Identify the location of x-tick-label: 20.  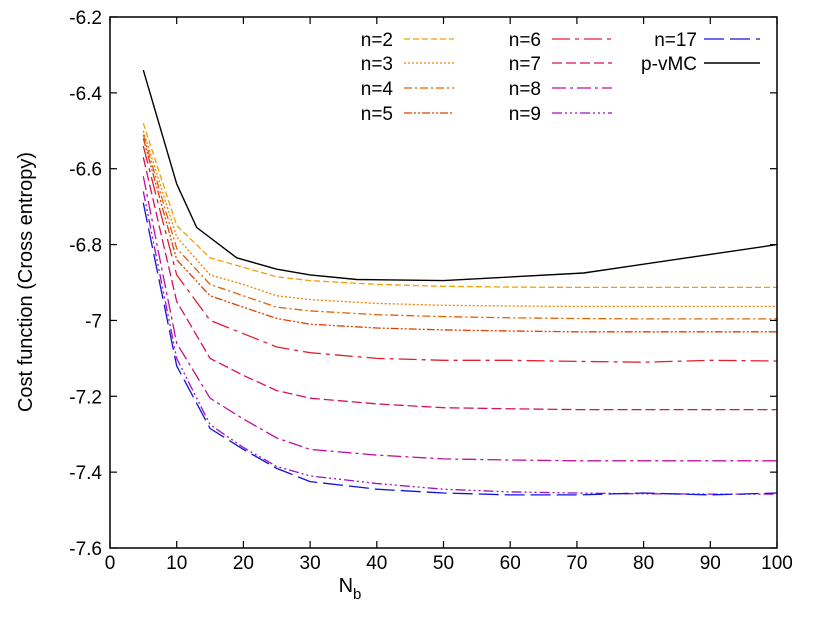
(243, 563).